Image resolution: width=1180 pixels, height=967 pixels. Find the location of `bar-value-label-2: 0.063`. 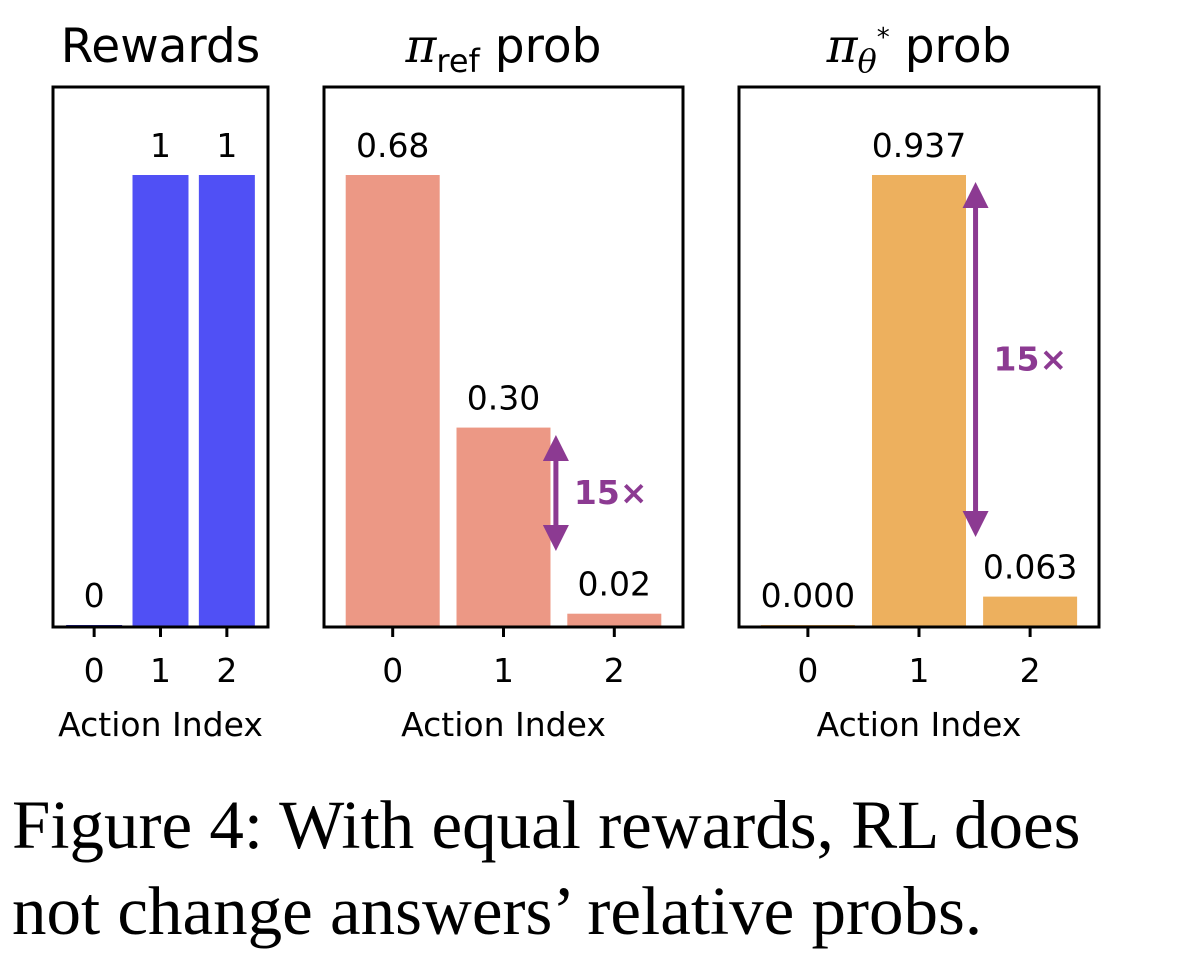

bar-value-label-2: 0.063 is located at coordinates (1030, 567).